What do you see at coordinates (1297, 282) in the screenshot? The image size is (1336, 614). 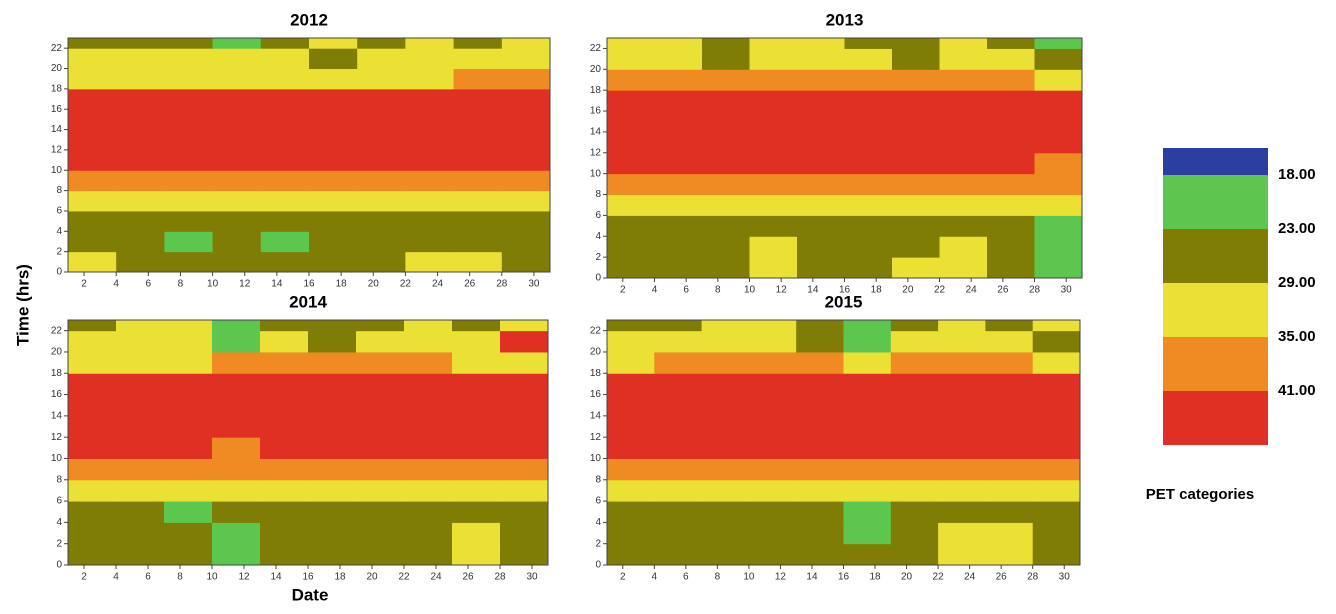 I see `legend-label: 29.00` at bounding box center [1297, 282].